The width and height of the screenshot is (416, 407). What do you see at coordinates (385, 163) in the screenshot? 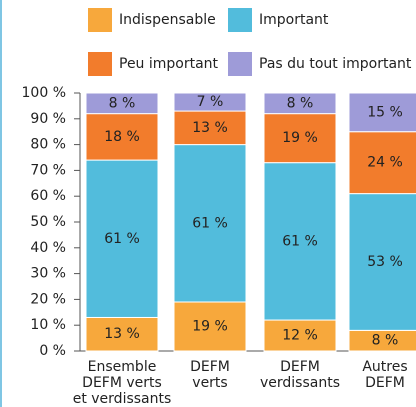
I see `value-label: 24 %` at bounding box center [385, 163].